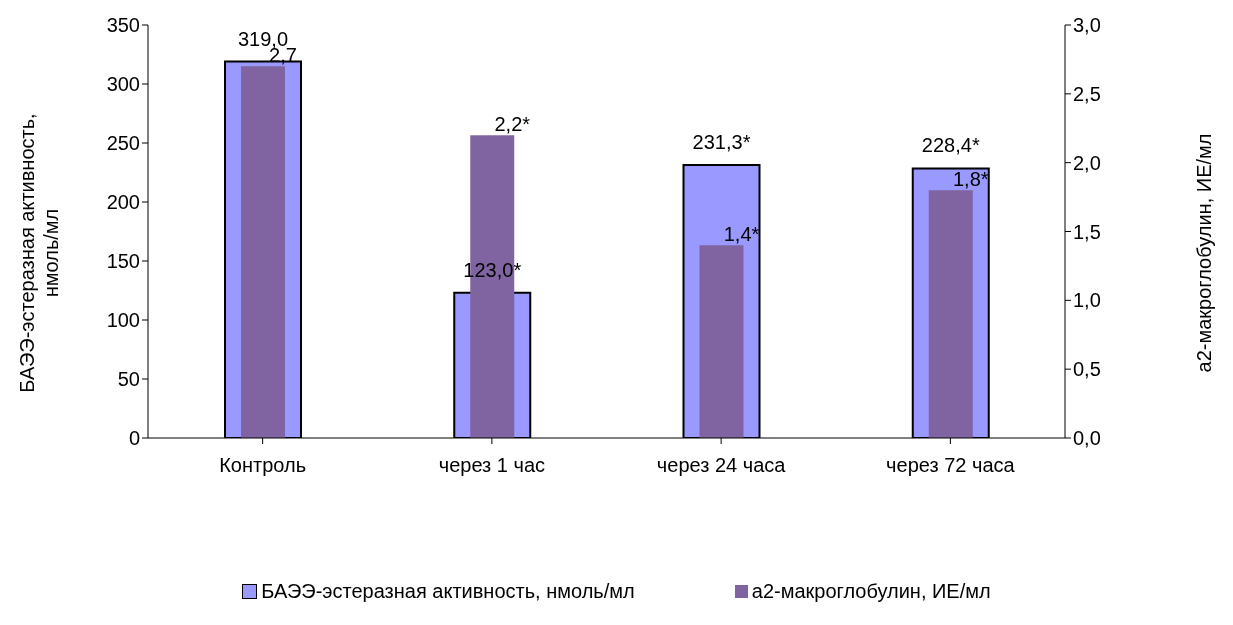 The height and width of the screenshot is (625, 1233). What do you see at coordinates (1087, 438) in the screenshot?
I see `y2-tick-label: 0,0` at bounding box center [1087, 438].